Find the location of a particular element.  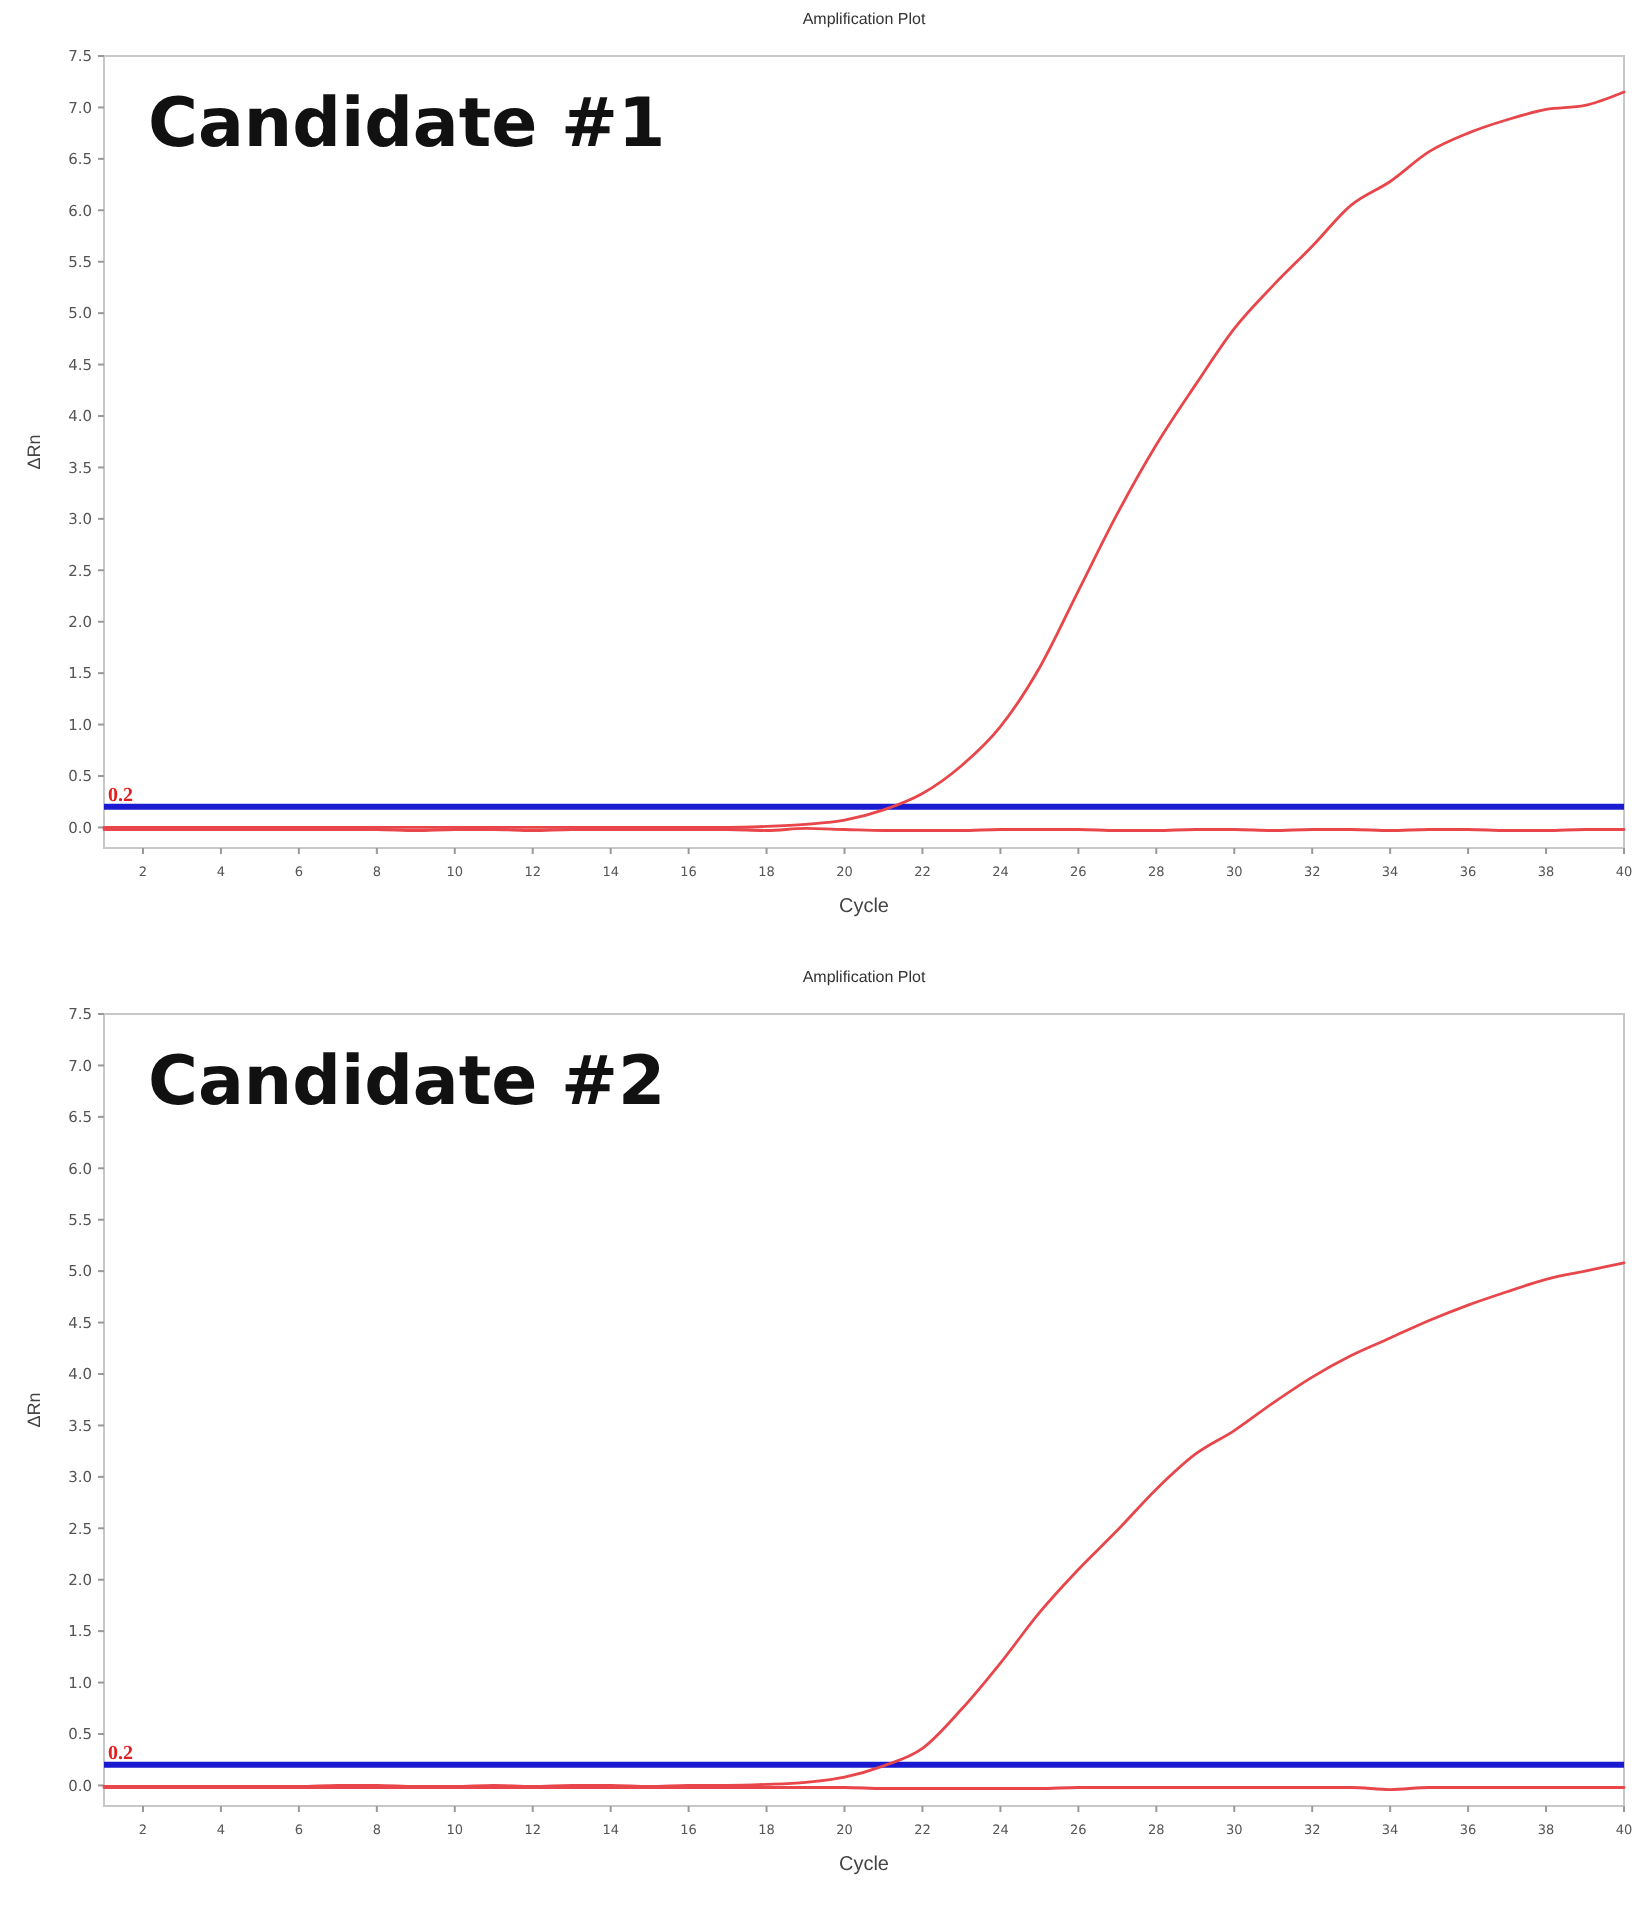

annotation: Candidate #1 is located at coordinates (407, 124).